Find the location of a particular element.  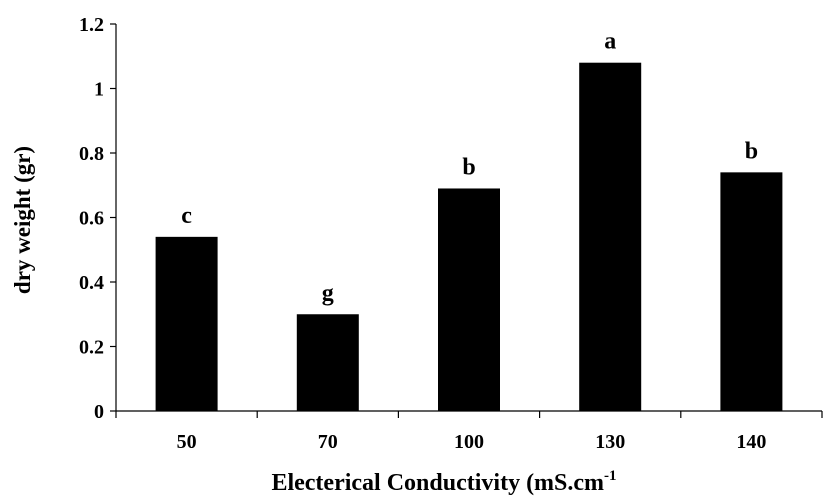

x-tick-label: 50 is located at coordinates (187, 442).